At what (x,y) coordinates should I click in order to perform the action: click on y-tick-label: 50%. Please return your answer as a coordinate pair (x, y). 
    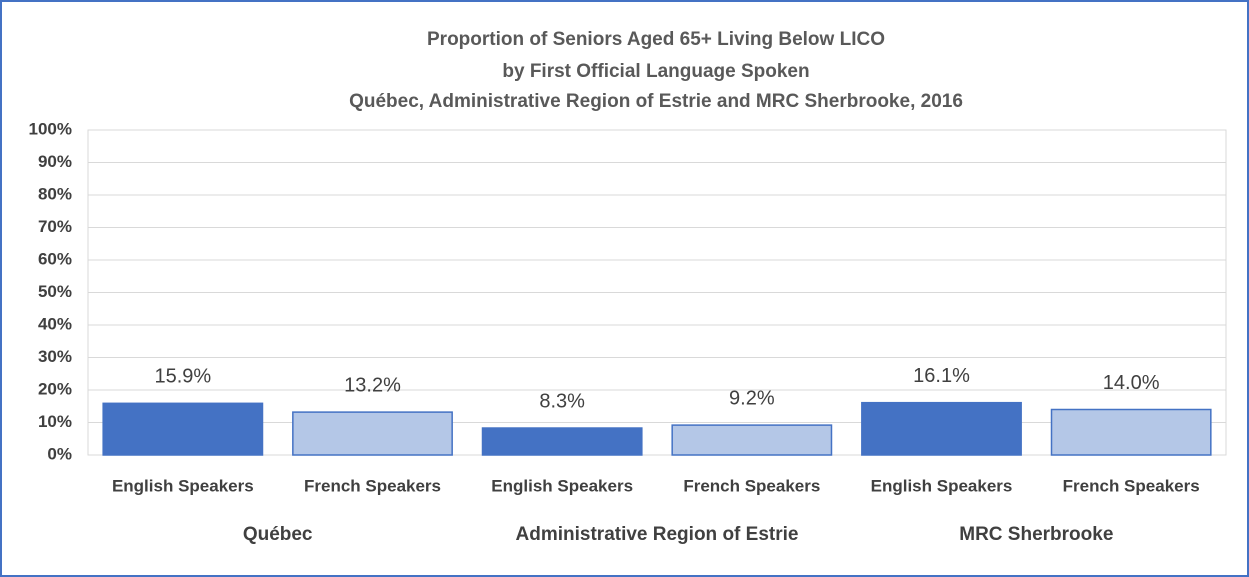
    Looking at the image, I should click on (55, 291).